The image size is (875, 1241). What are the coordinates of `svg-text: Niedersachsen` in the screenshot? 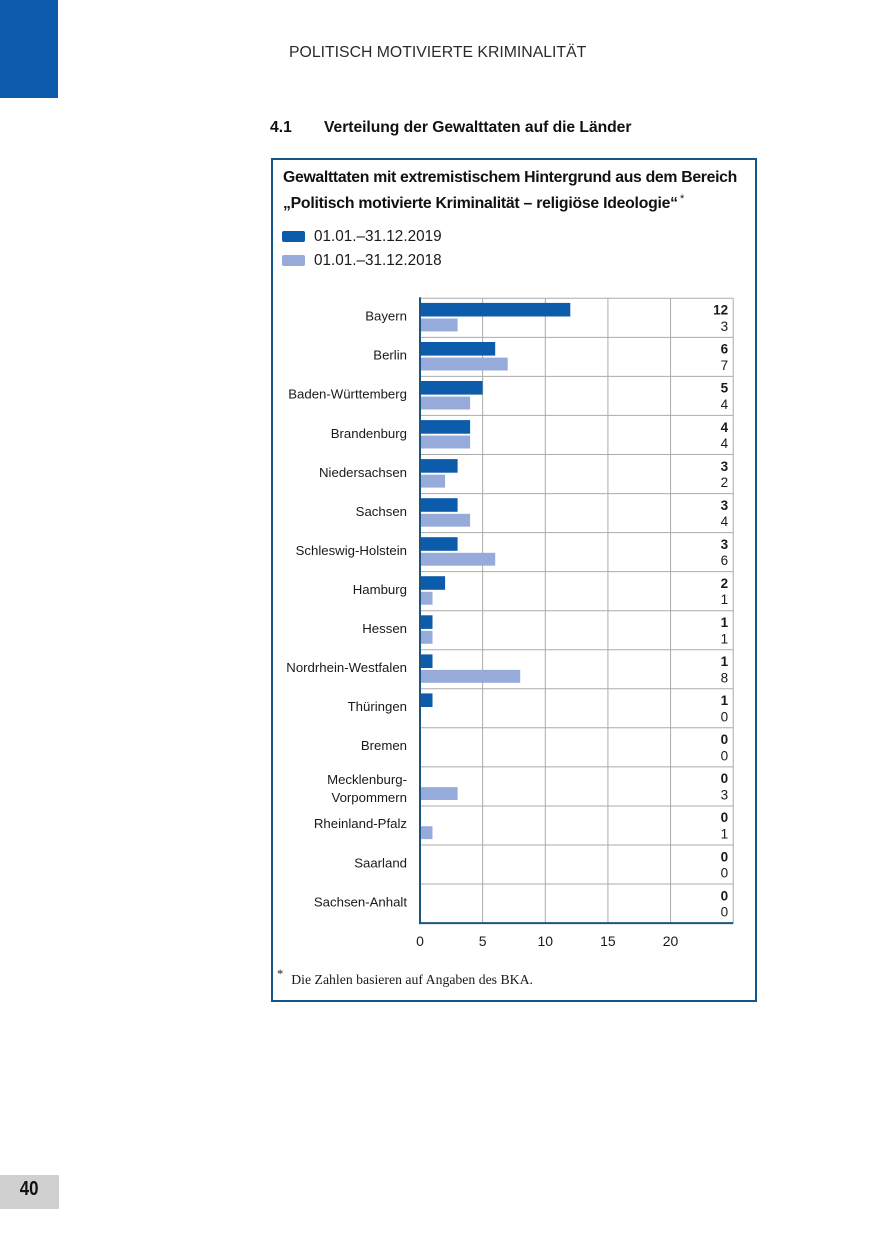 It's located at (363, 472).